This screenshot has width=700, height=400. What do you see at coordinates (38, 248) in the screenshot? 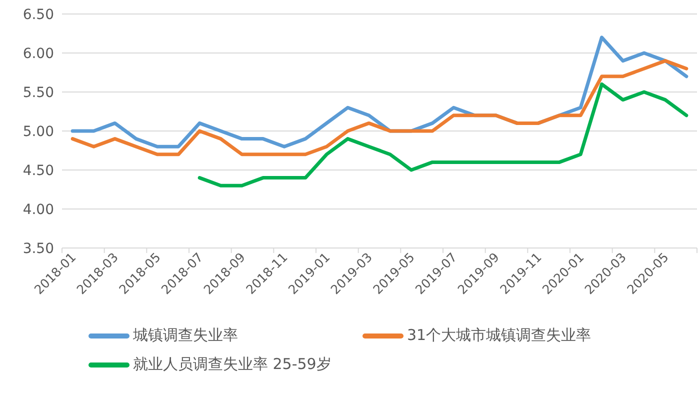
I see `y-tick-label: 3.50` at bounding box center [38, 248].